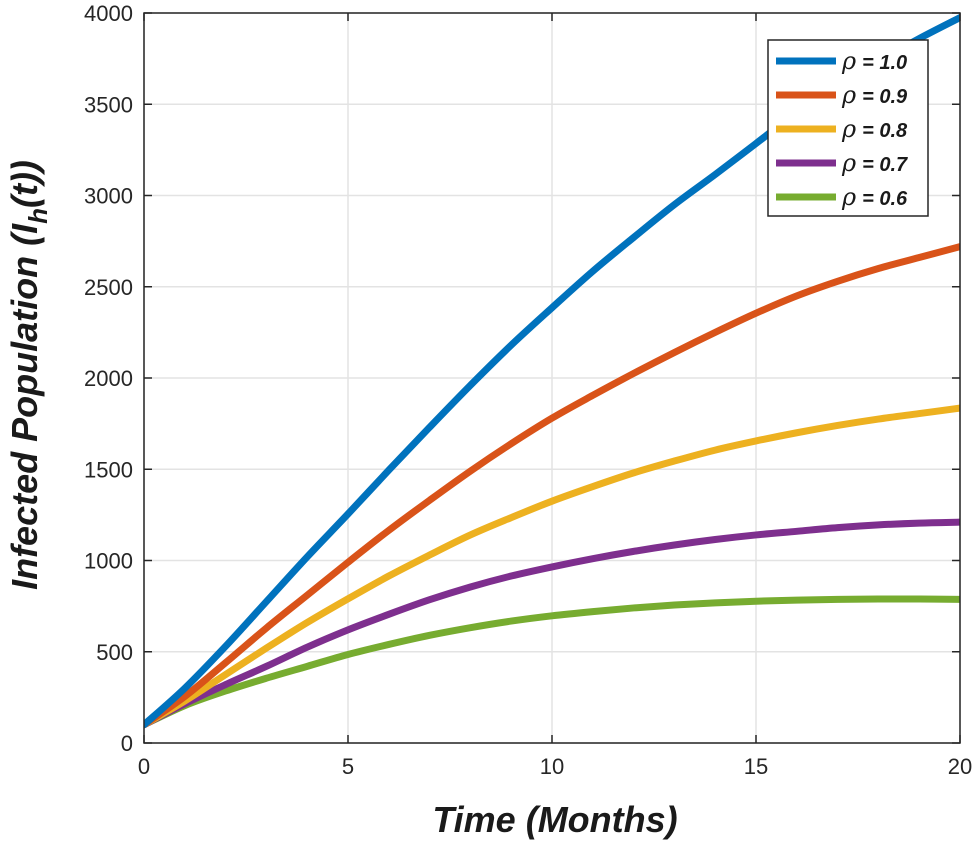  I want to click on y-axis-title: Infected Population (Ih(t)), so click(28, 375).